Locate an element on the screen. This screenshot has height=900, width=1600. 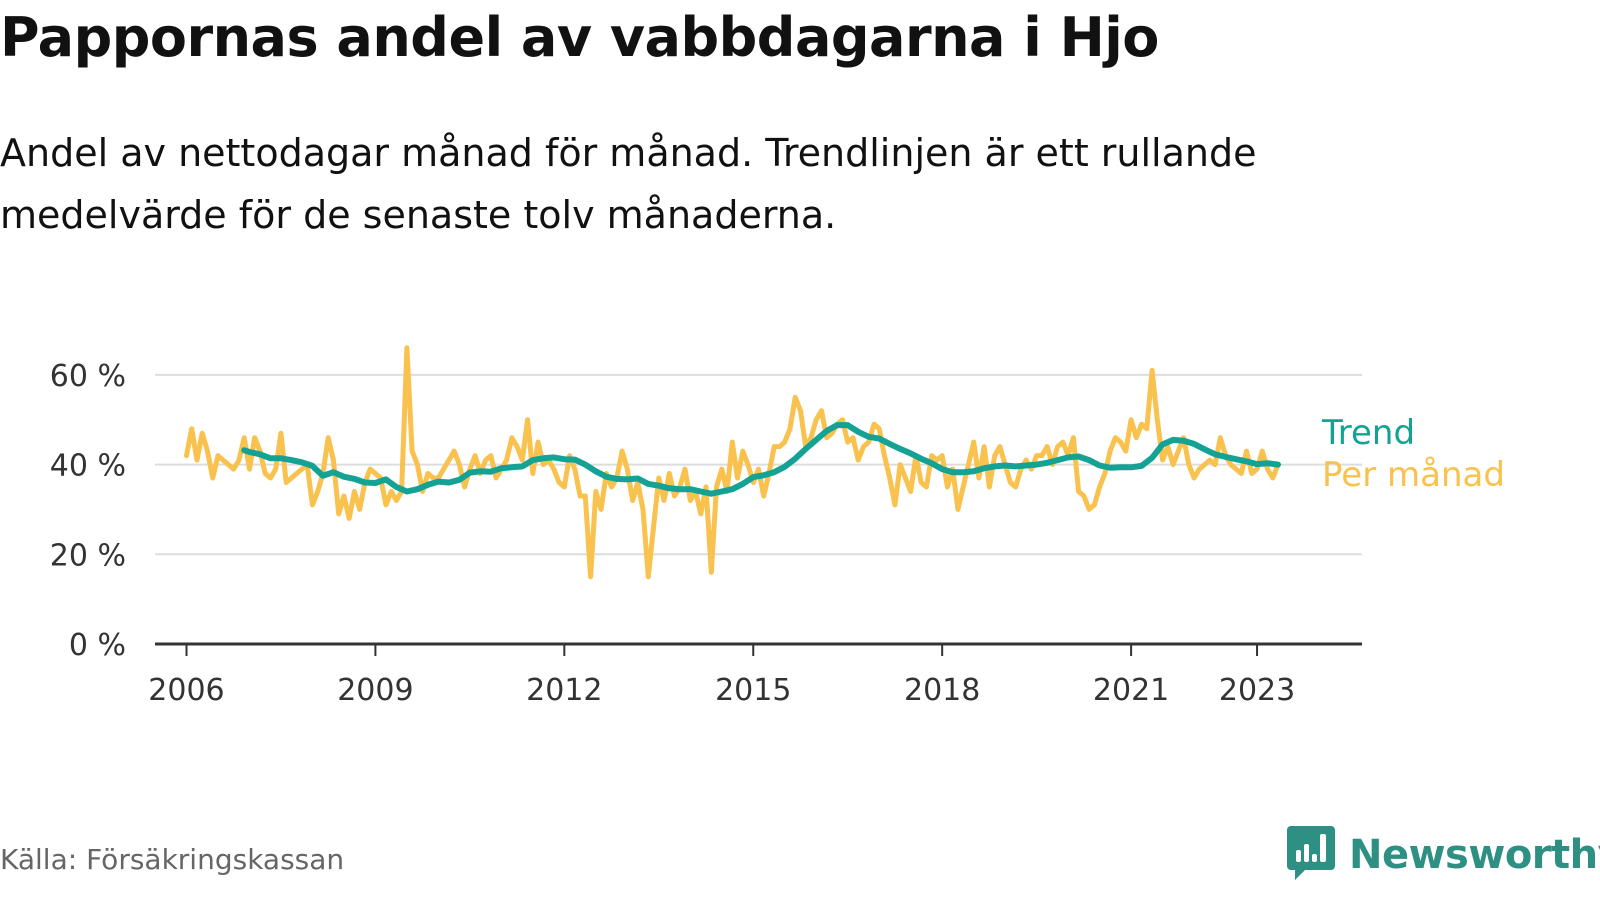
x-tick-label: 2023 is located at coordinates (1257, 690).